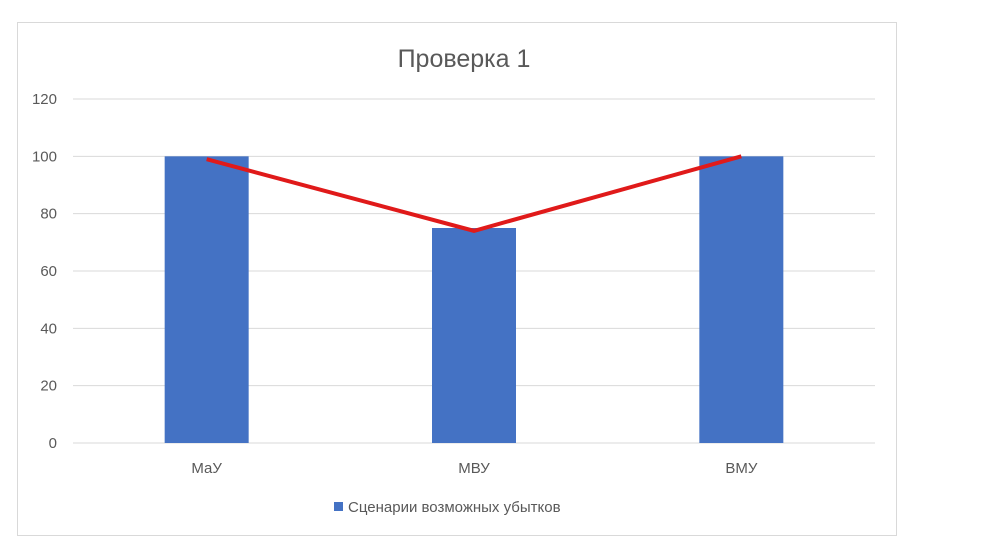  What do you see at coordinates (206, 468) in the screenshot?
I see `x-tick-label: МаУ` at bounding box center [206, 468].